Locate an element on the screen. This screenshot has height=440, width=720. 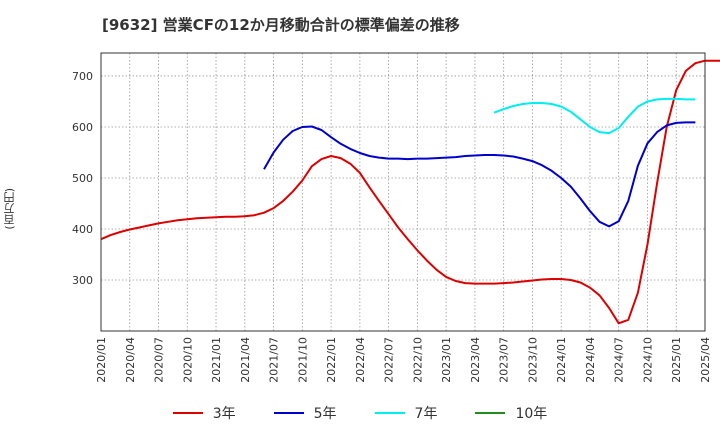
x-tick-label: 2020/04 is located at coordinates (130, 360).